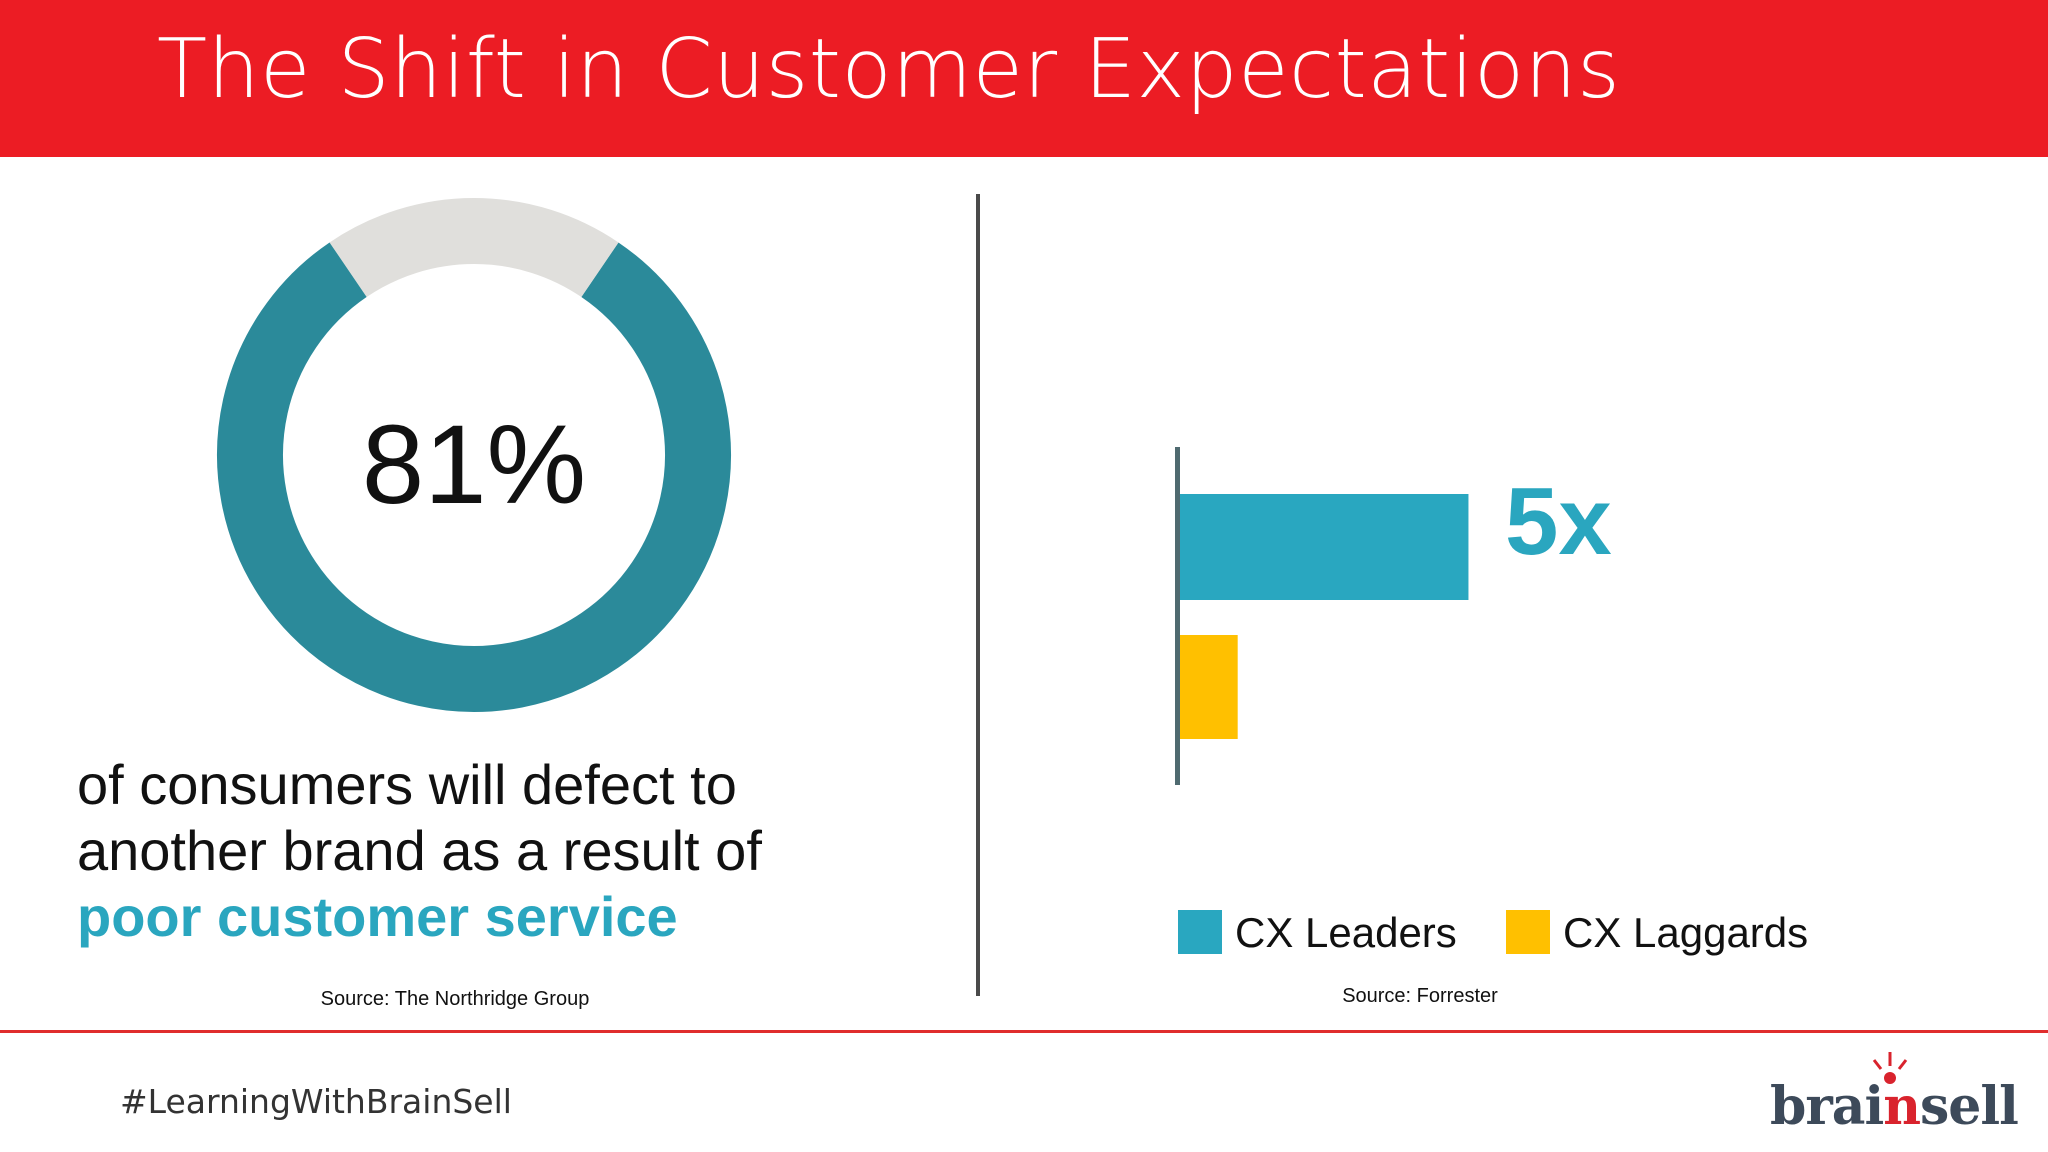 The width and height of the screenshot is (2048, 1152). What do you see at coordinates (407, 784) in the screenshot?
I see `stat-text-line-1: of consumers will defect to` at bounding box center [407, 784].